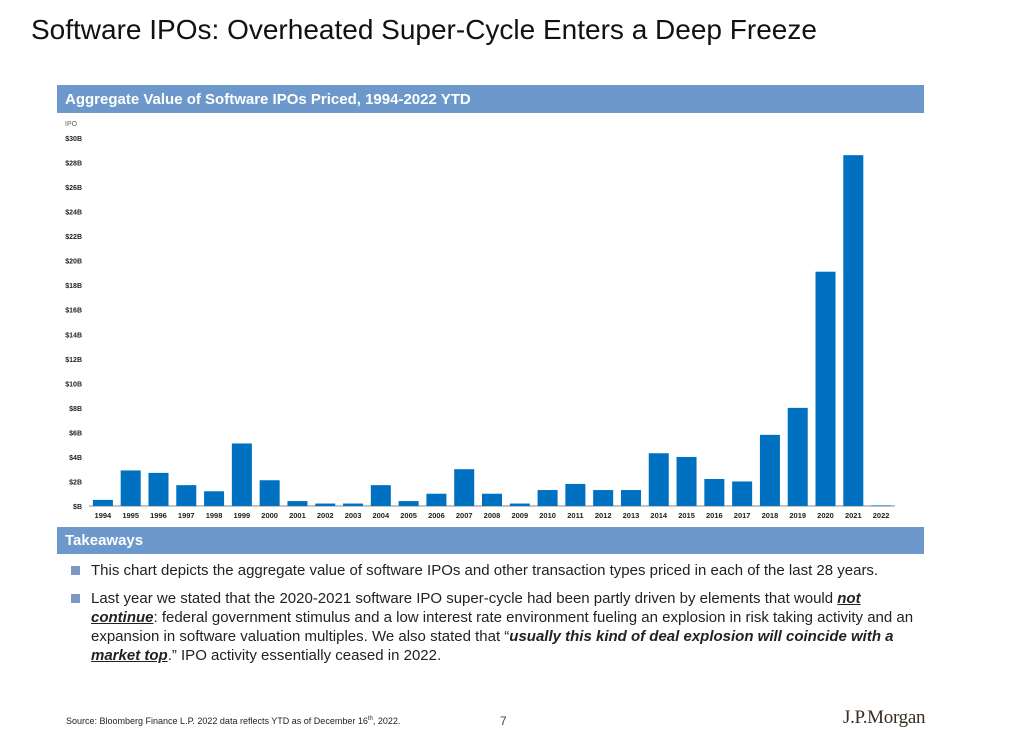 This screenshot has width=1024, height=740. I want to click on x-tick-label: 2017, so click(742, 515).